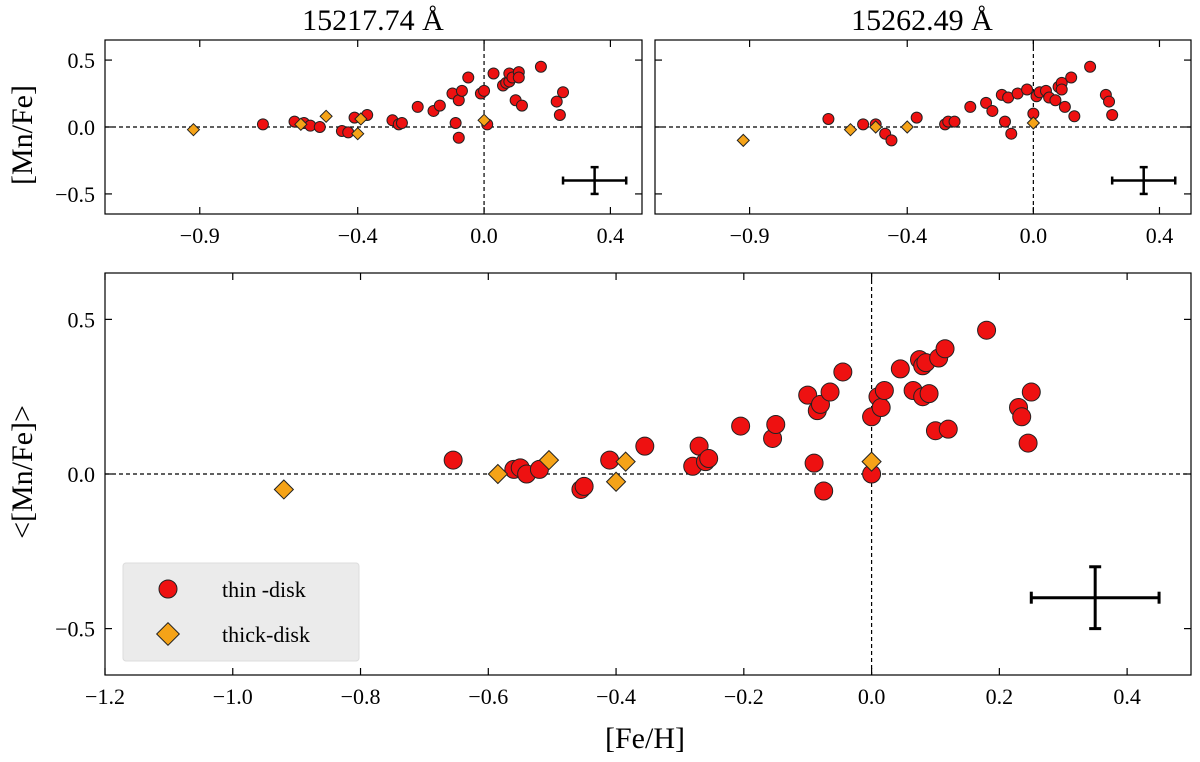 This screenshot has height=762, width=1200. I want to click on x-tick-label-top-right: −0.4, so click(907, 235).